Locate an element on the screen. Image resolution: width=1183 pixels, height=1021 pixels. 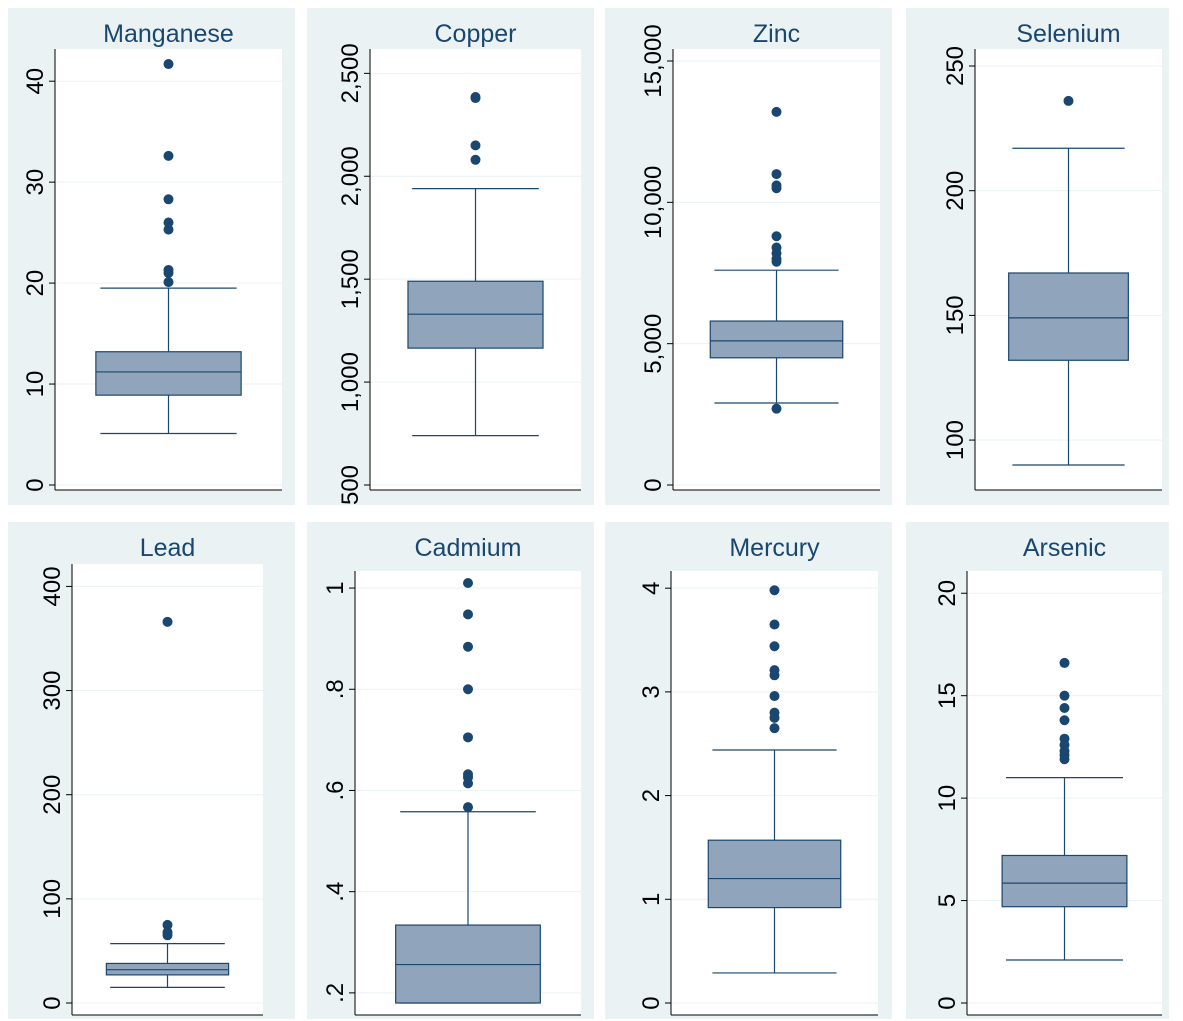
panel-title: Cadmium is located at coordinates (468, 548).